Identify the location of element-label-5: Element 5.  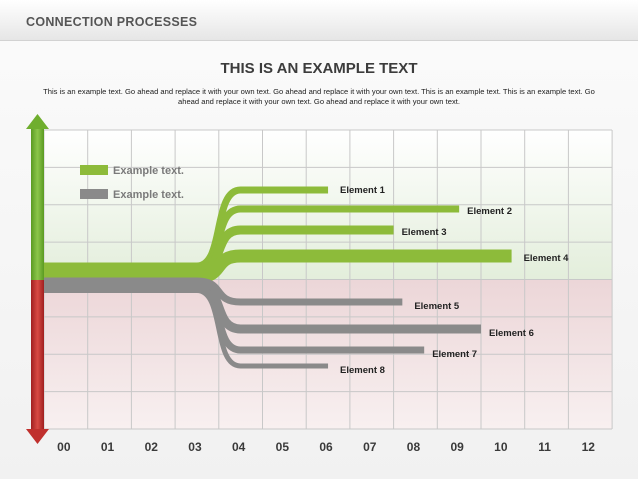
(437, 306).